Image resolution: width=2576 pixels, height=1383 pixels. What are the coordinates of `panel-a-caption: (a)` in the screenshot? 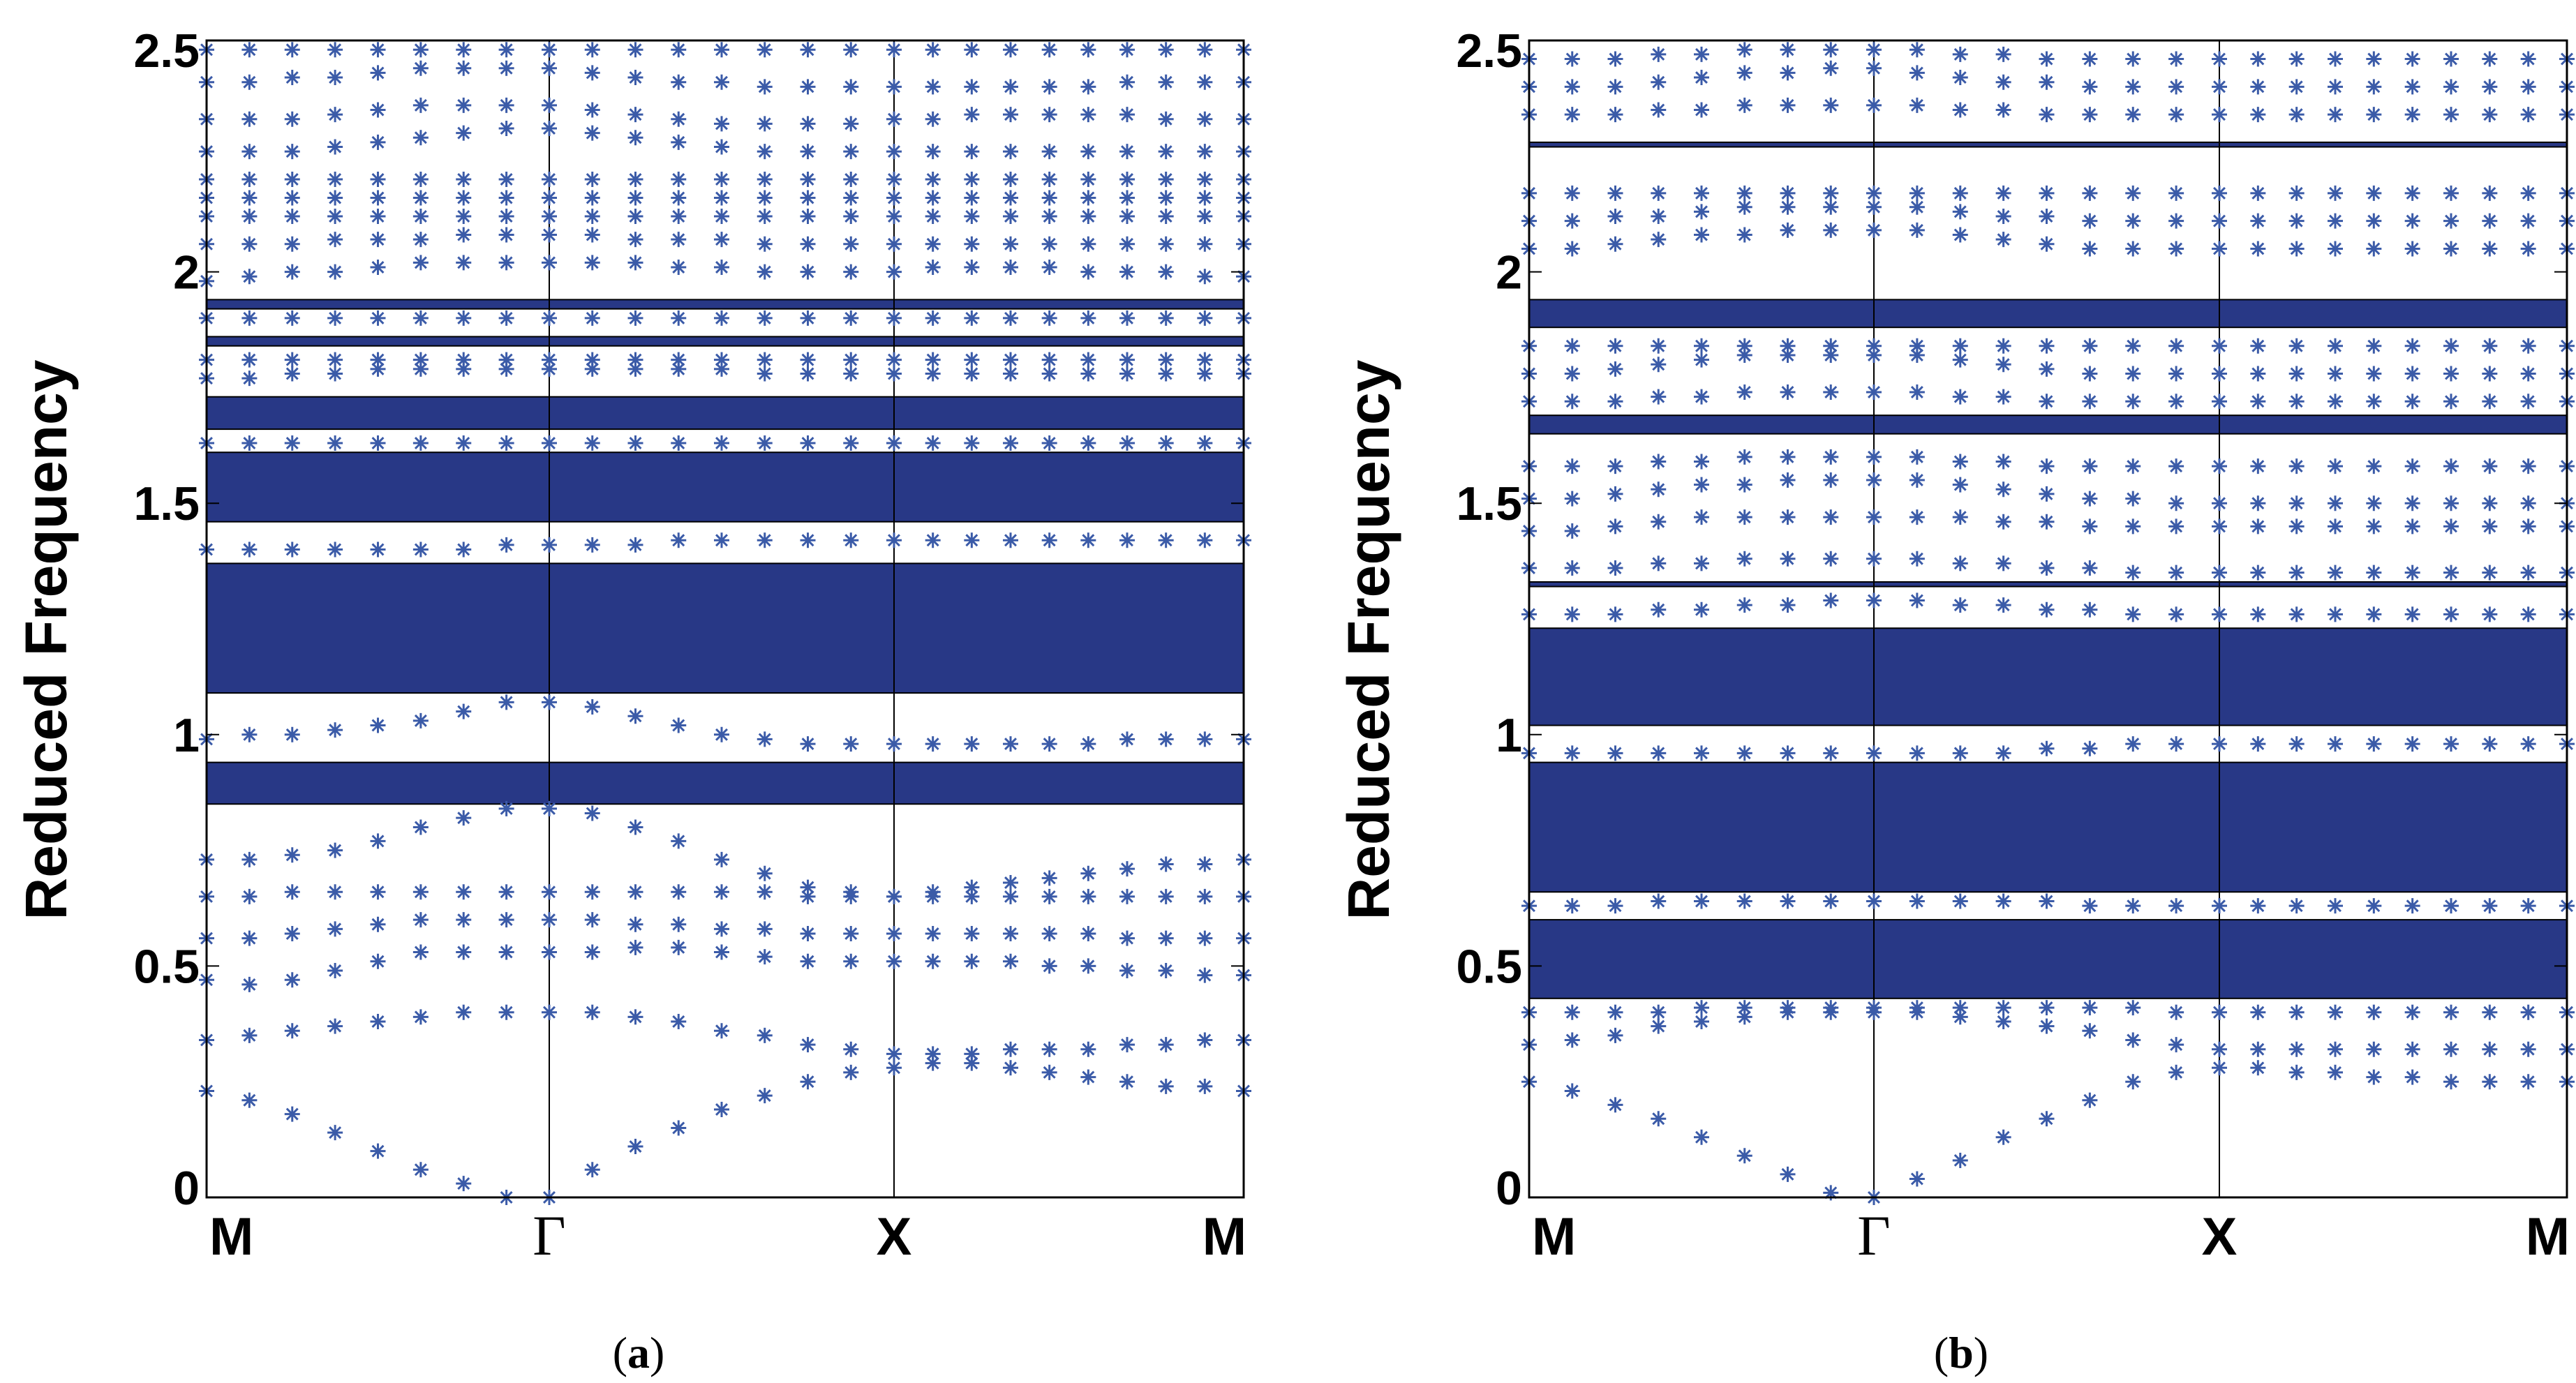 It's located at (639, 1352).